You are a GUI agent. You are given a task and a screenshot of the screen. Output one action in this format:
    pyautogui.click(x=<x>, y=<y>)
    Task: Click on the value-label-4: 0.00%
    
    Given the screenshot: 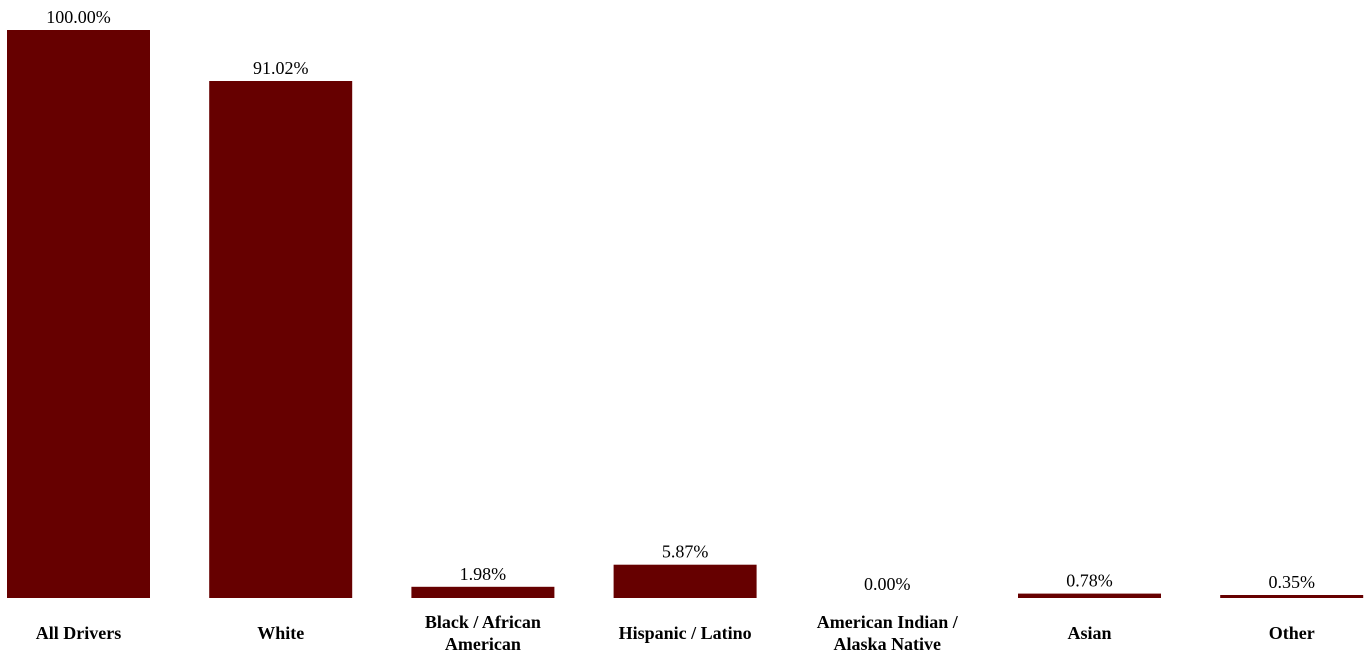 What is the action you would take?
    pyautogui.click(x=887, y=584)
    